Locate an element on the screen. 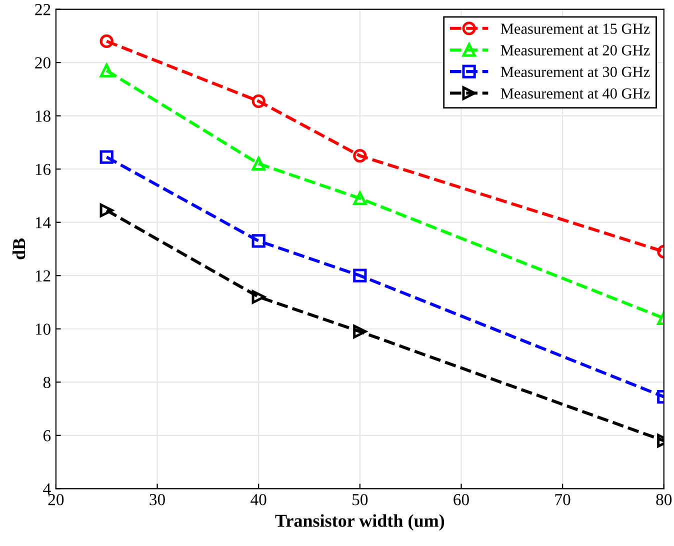 The width and height of the screenshot is (674, 546). legend-label: Measurement at 30 GHz is located at coordinates (575, 72).